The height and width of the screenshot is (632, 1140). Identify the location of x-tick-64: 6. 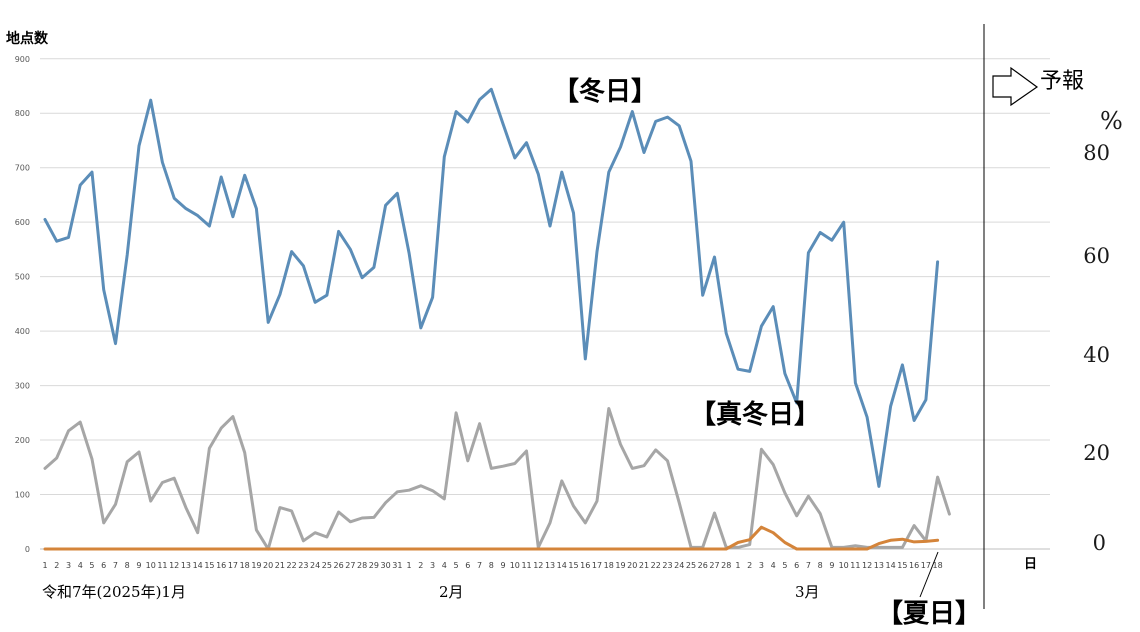
(796, 565).